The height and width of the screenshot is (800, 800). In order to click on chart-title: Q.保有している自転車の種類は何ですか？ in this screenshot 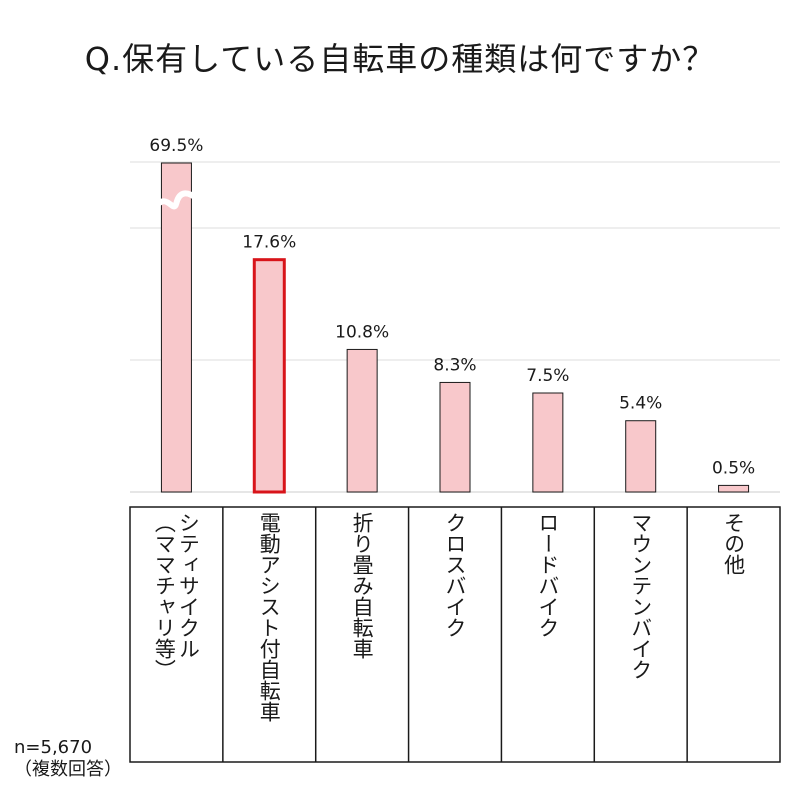, I will do `click(400, 59)`.